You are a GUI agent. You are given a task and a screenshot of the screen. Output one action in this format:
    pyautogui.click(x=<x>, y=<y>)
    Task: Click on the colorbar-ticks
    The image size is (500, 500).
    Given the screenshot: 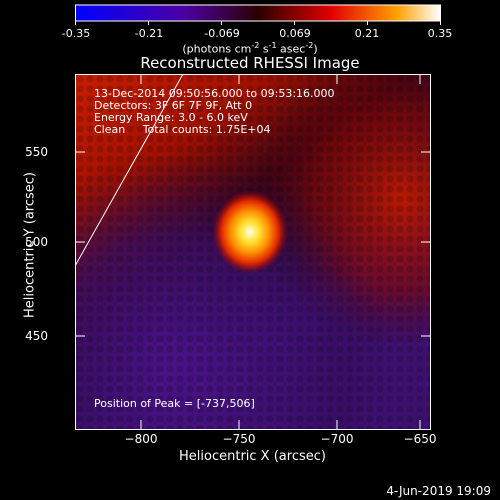 What is the action you would take?
    pyautogui.click(x=258, y=23)
    